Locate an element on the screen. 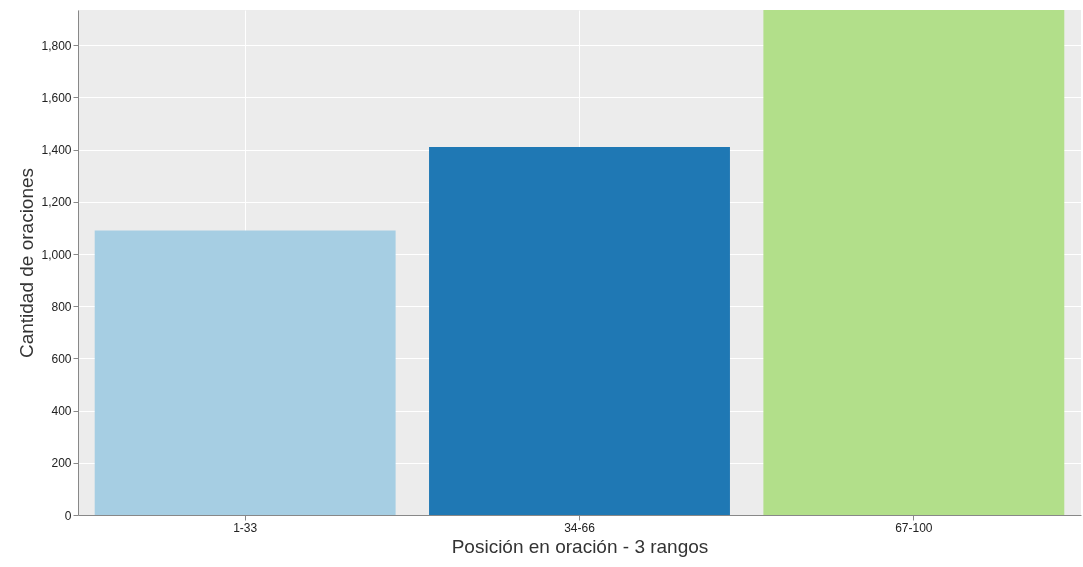 This screenshot has height=567, width=1083. y-tick-label: 600 is located at coordinates (61, 358).